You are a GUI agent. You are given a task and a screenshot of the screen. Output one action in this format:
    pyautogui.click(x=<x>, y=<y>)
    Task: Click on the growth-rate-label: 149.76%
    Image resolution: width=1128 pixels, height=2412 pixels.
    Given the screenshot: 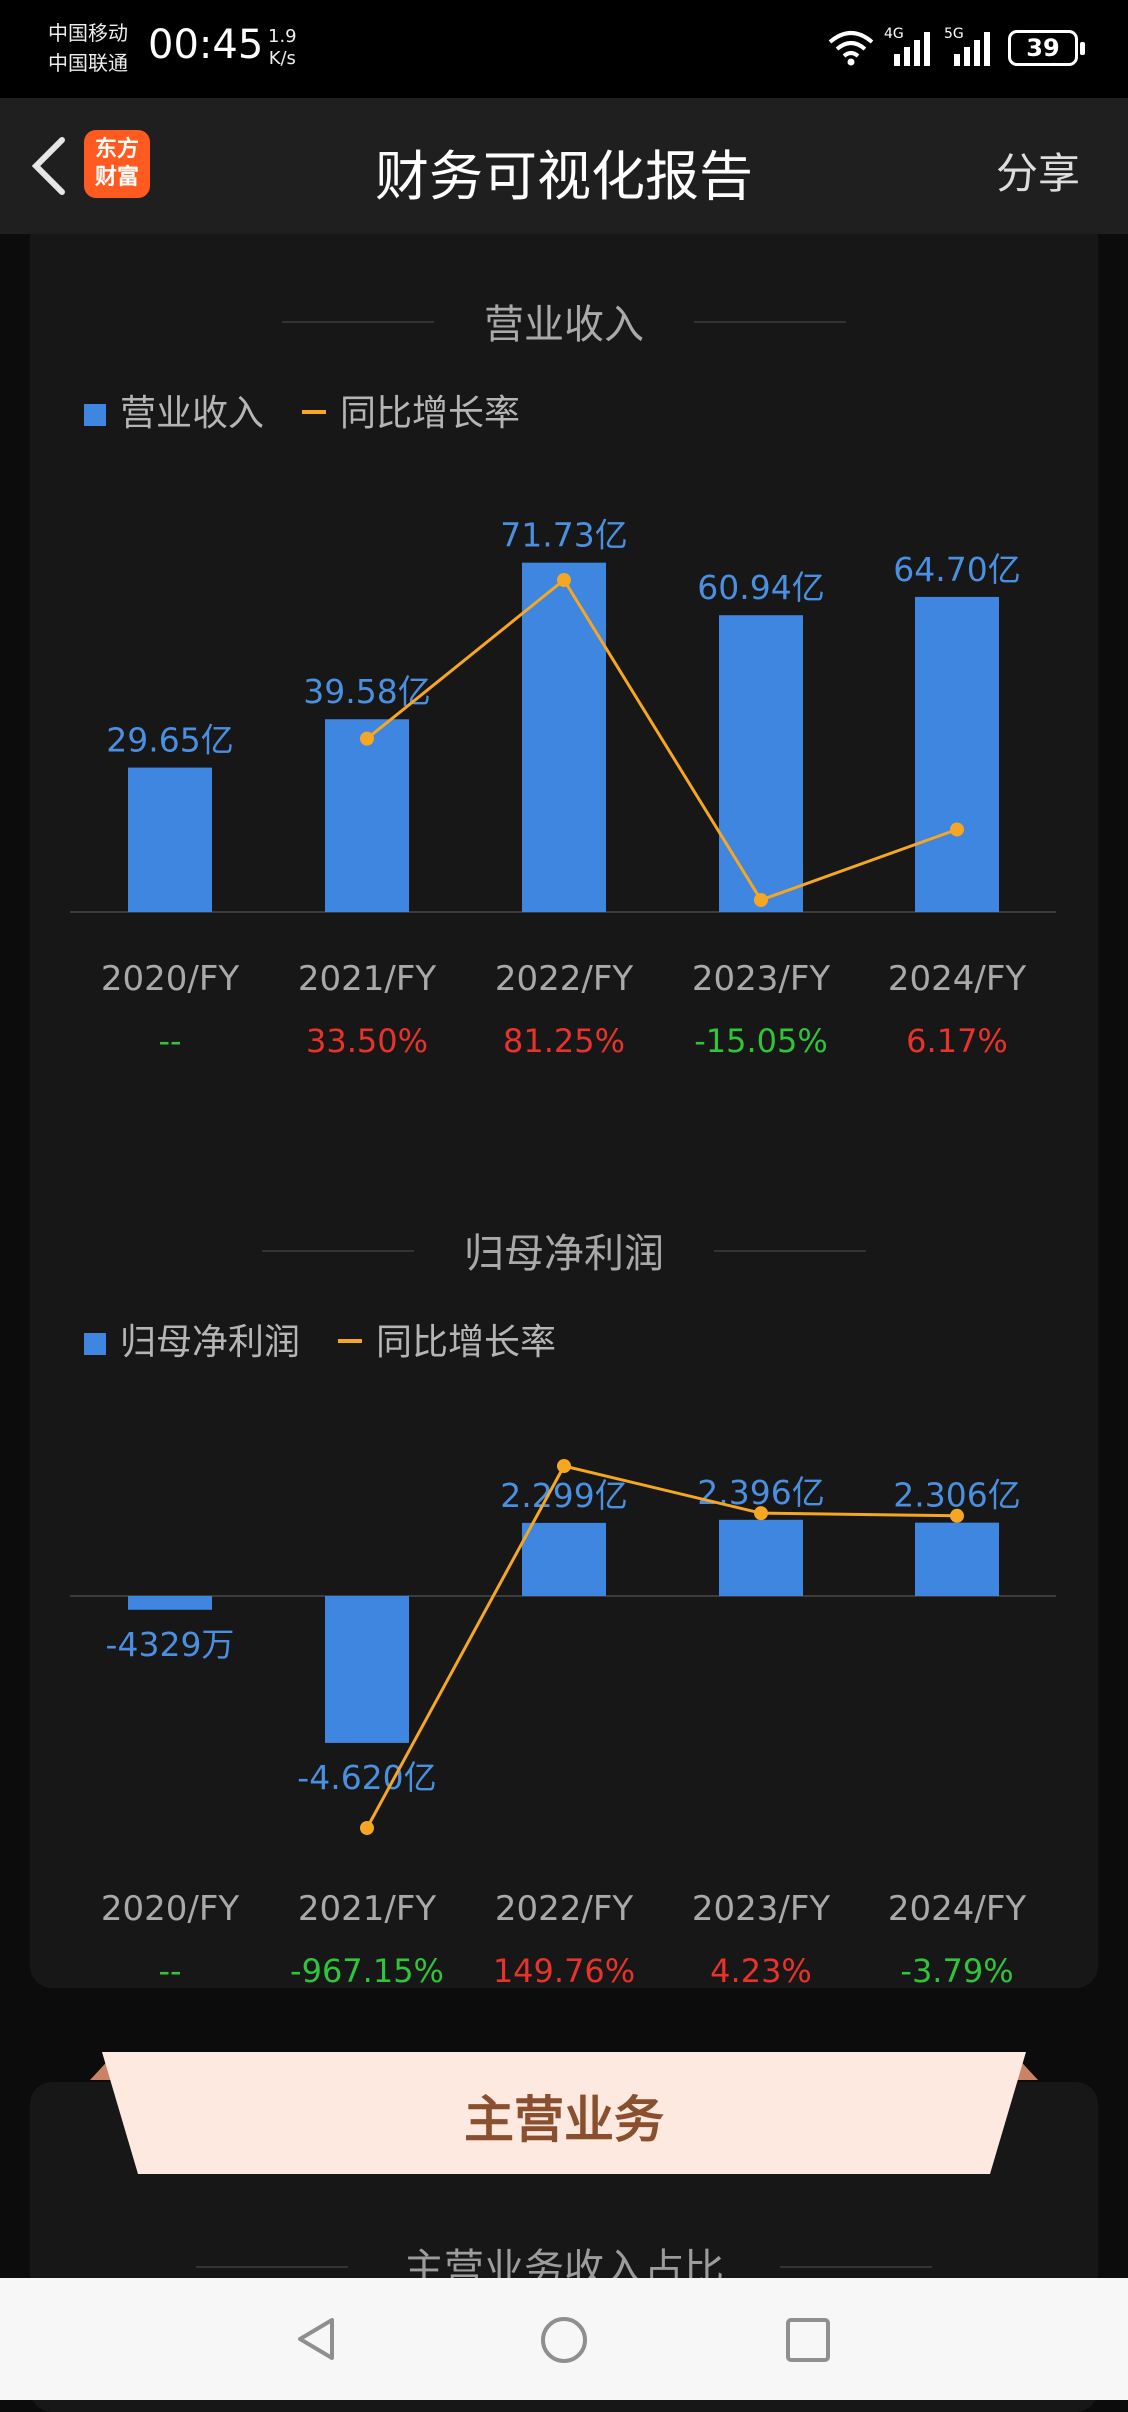 What is the action you would take?
    pyautogui.click(x=564, y=1971)
    